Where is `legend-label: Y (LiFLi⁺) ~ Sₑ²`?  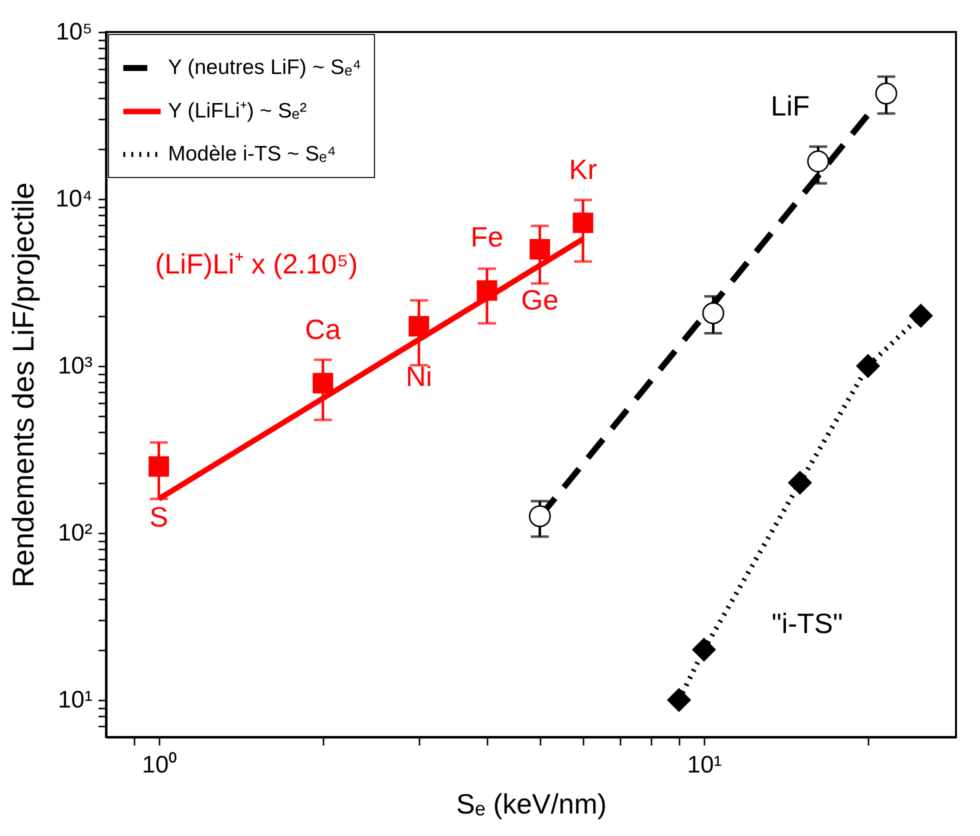
legend-label: Y (LiFLi⁺) ~ Sₑ² is located at coordinates (237, 111).